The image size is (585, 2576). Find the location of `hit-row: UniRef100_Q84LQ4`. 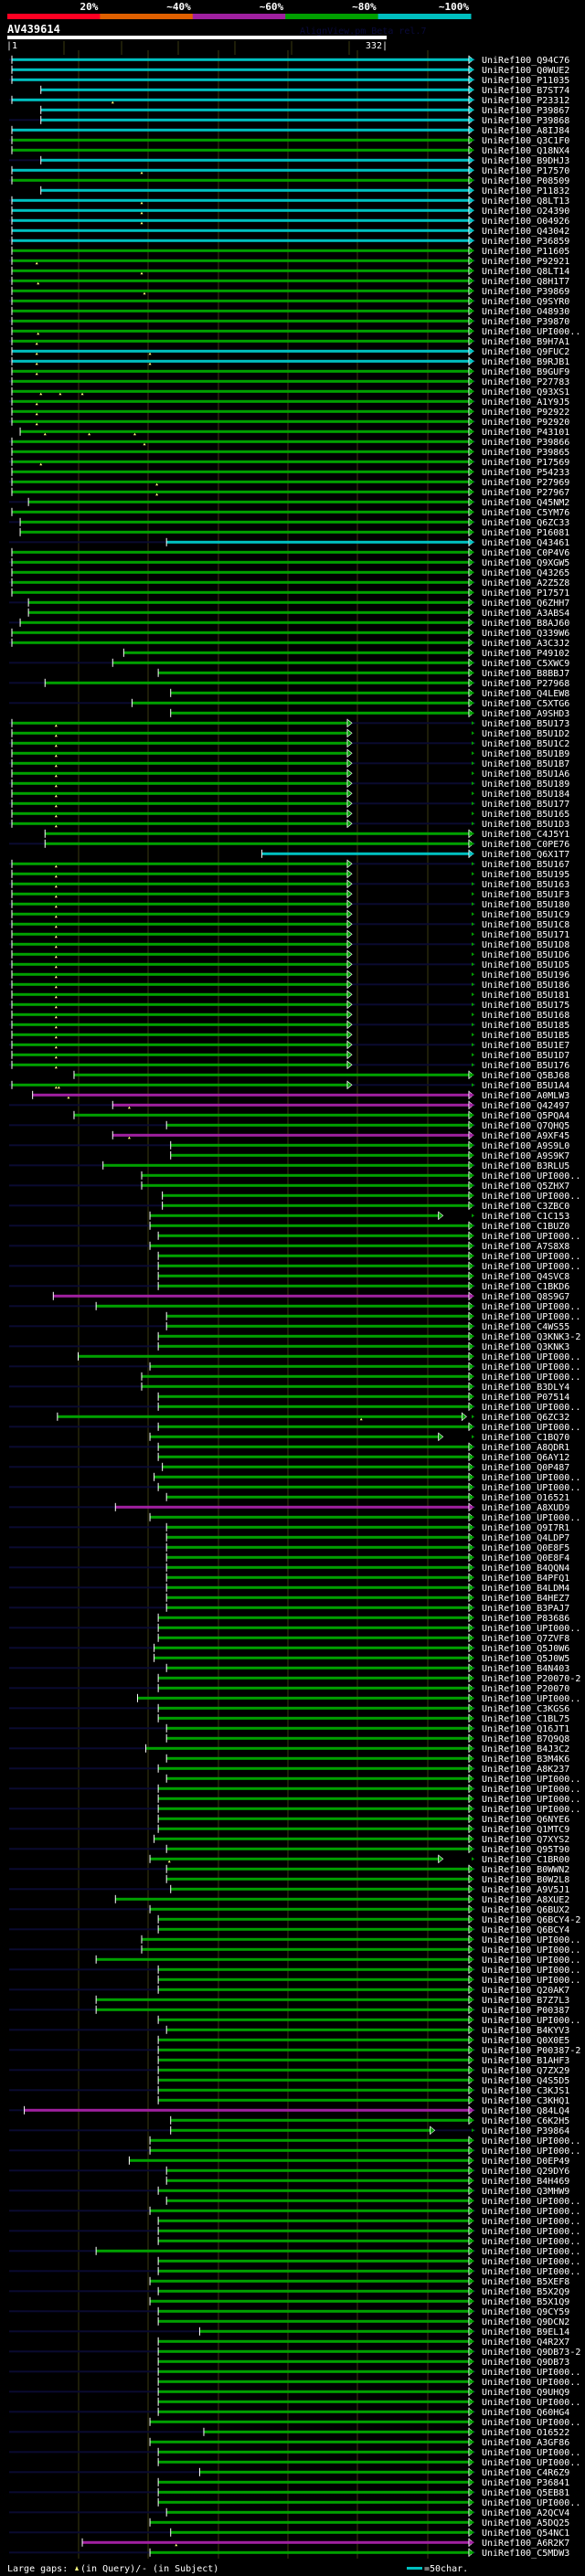

hit-row: UniRef100_Q84LQ4 is located at coordinates (289, 2110).